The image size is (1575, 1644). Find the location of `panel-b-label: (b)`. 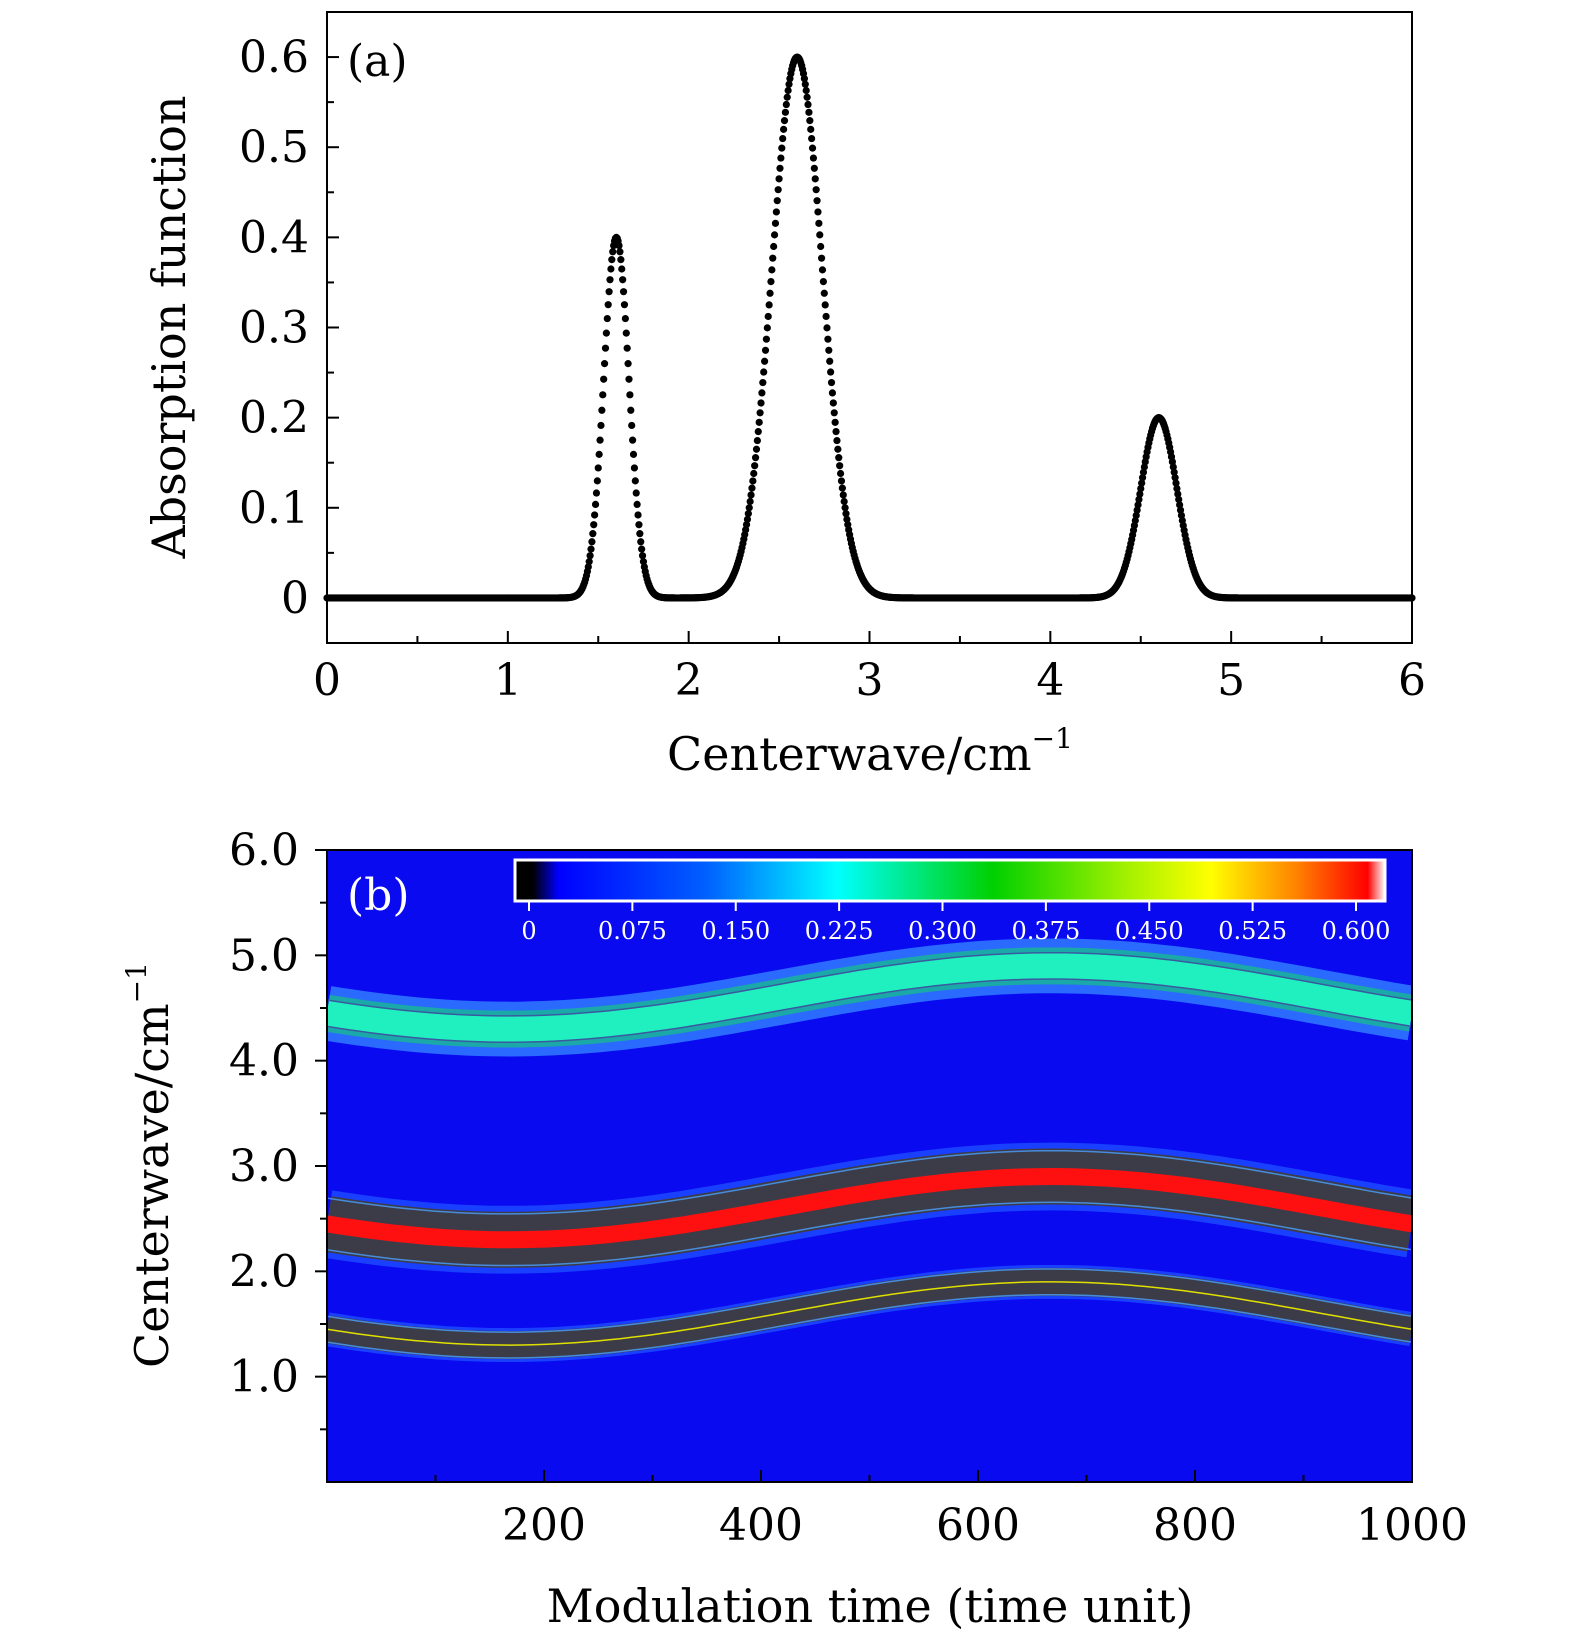

panel-b-label: (b) is located at coordinates (378, 895).